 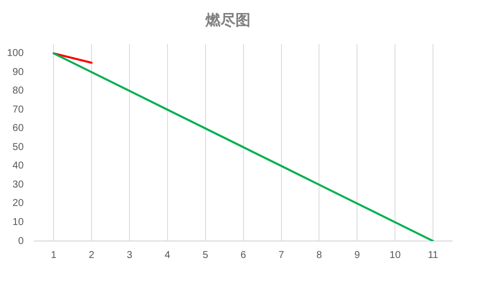 What do you see at coordinates (18, 204) in the screenshot?
I see `y-tick-label: 20` at bounding box center [18, 204].